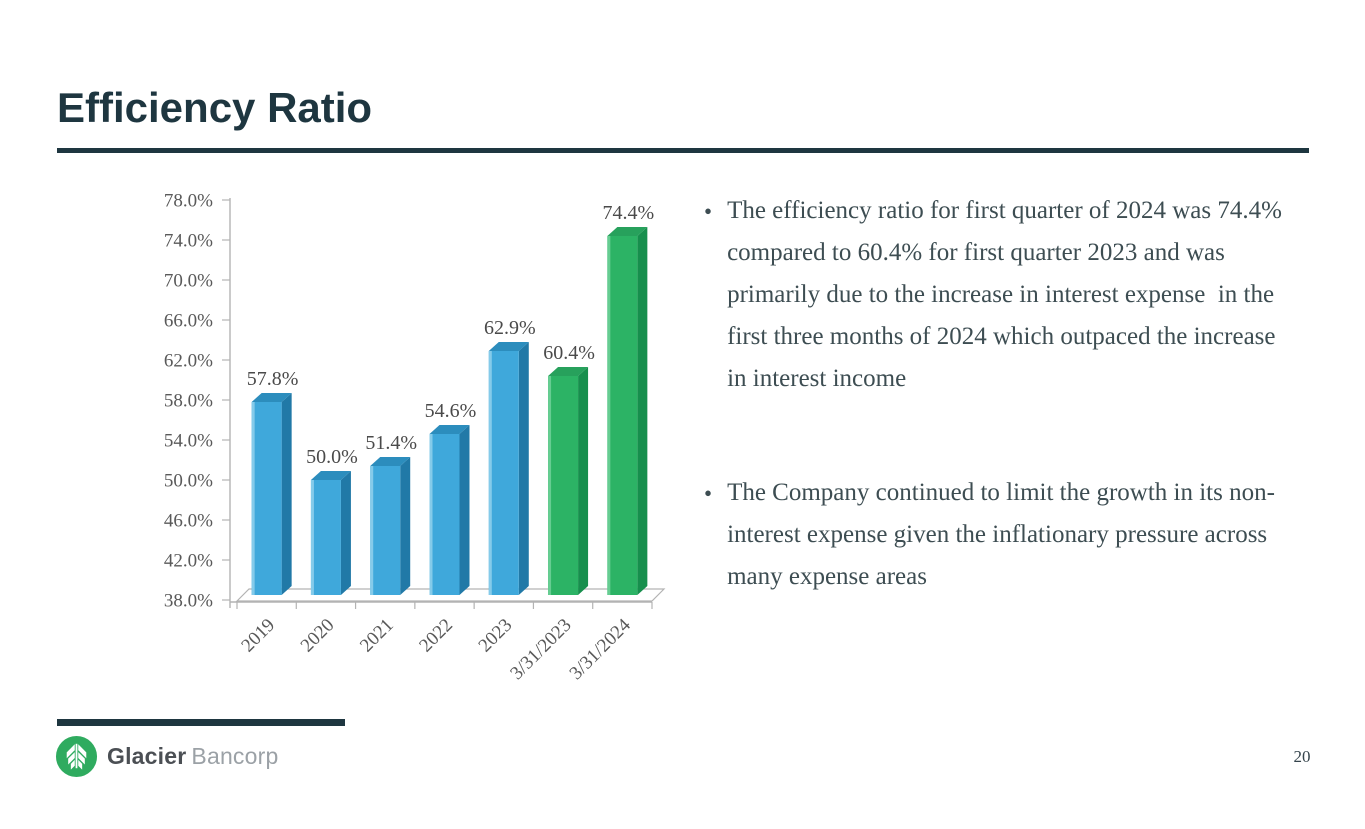 This screenshot has height=829, width=1365. What do you see at coordinates (188, 521) in the screenshot?
I see `y-tick-label: 46.0%` at bounding box center [188, 521].